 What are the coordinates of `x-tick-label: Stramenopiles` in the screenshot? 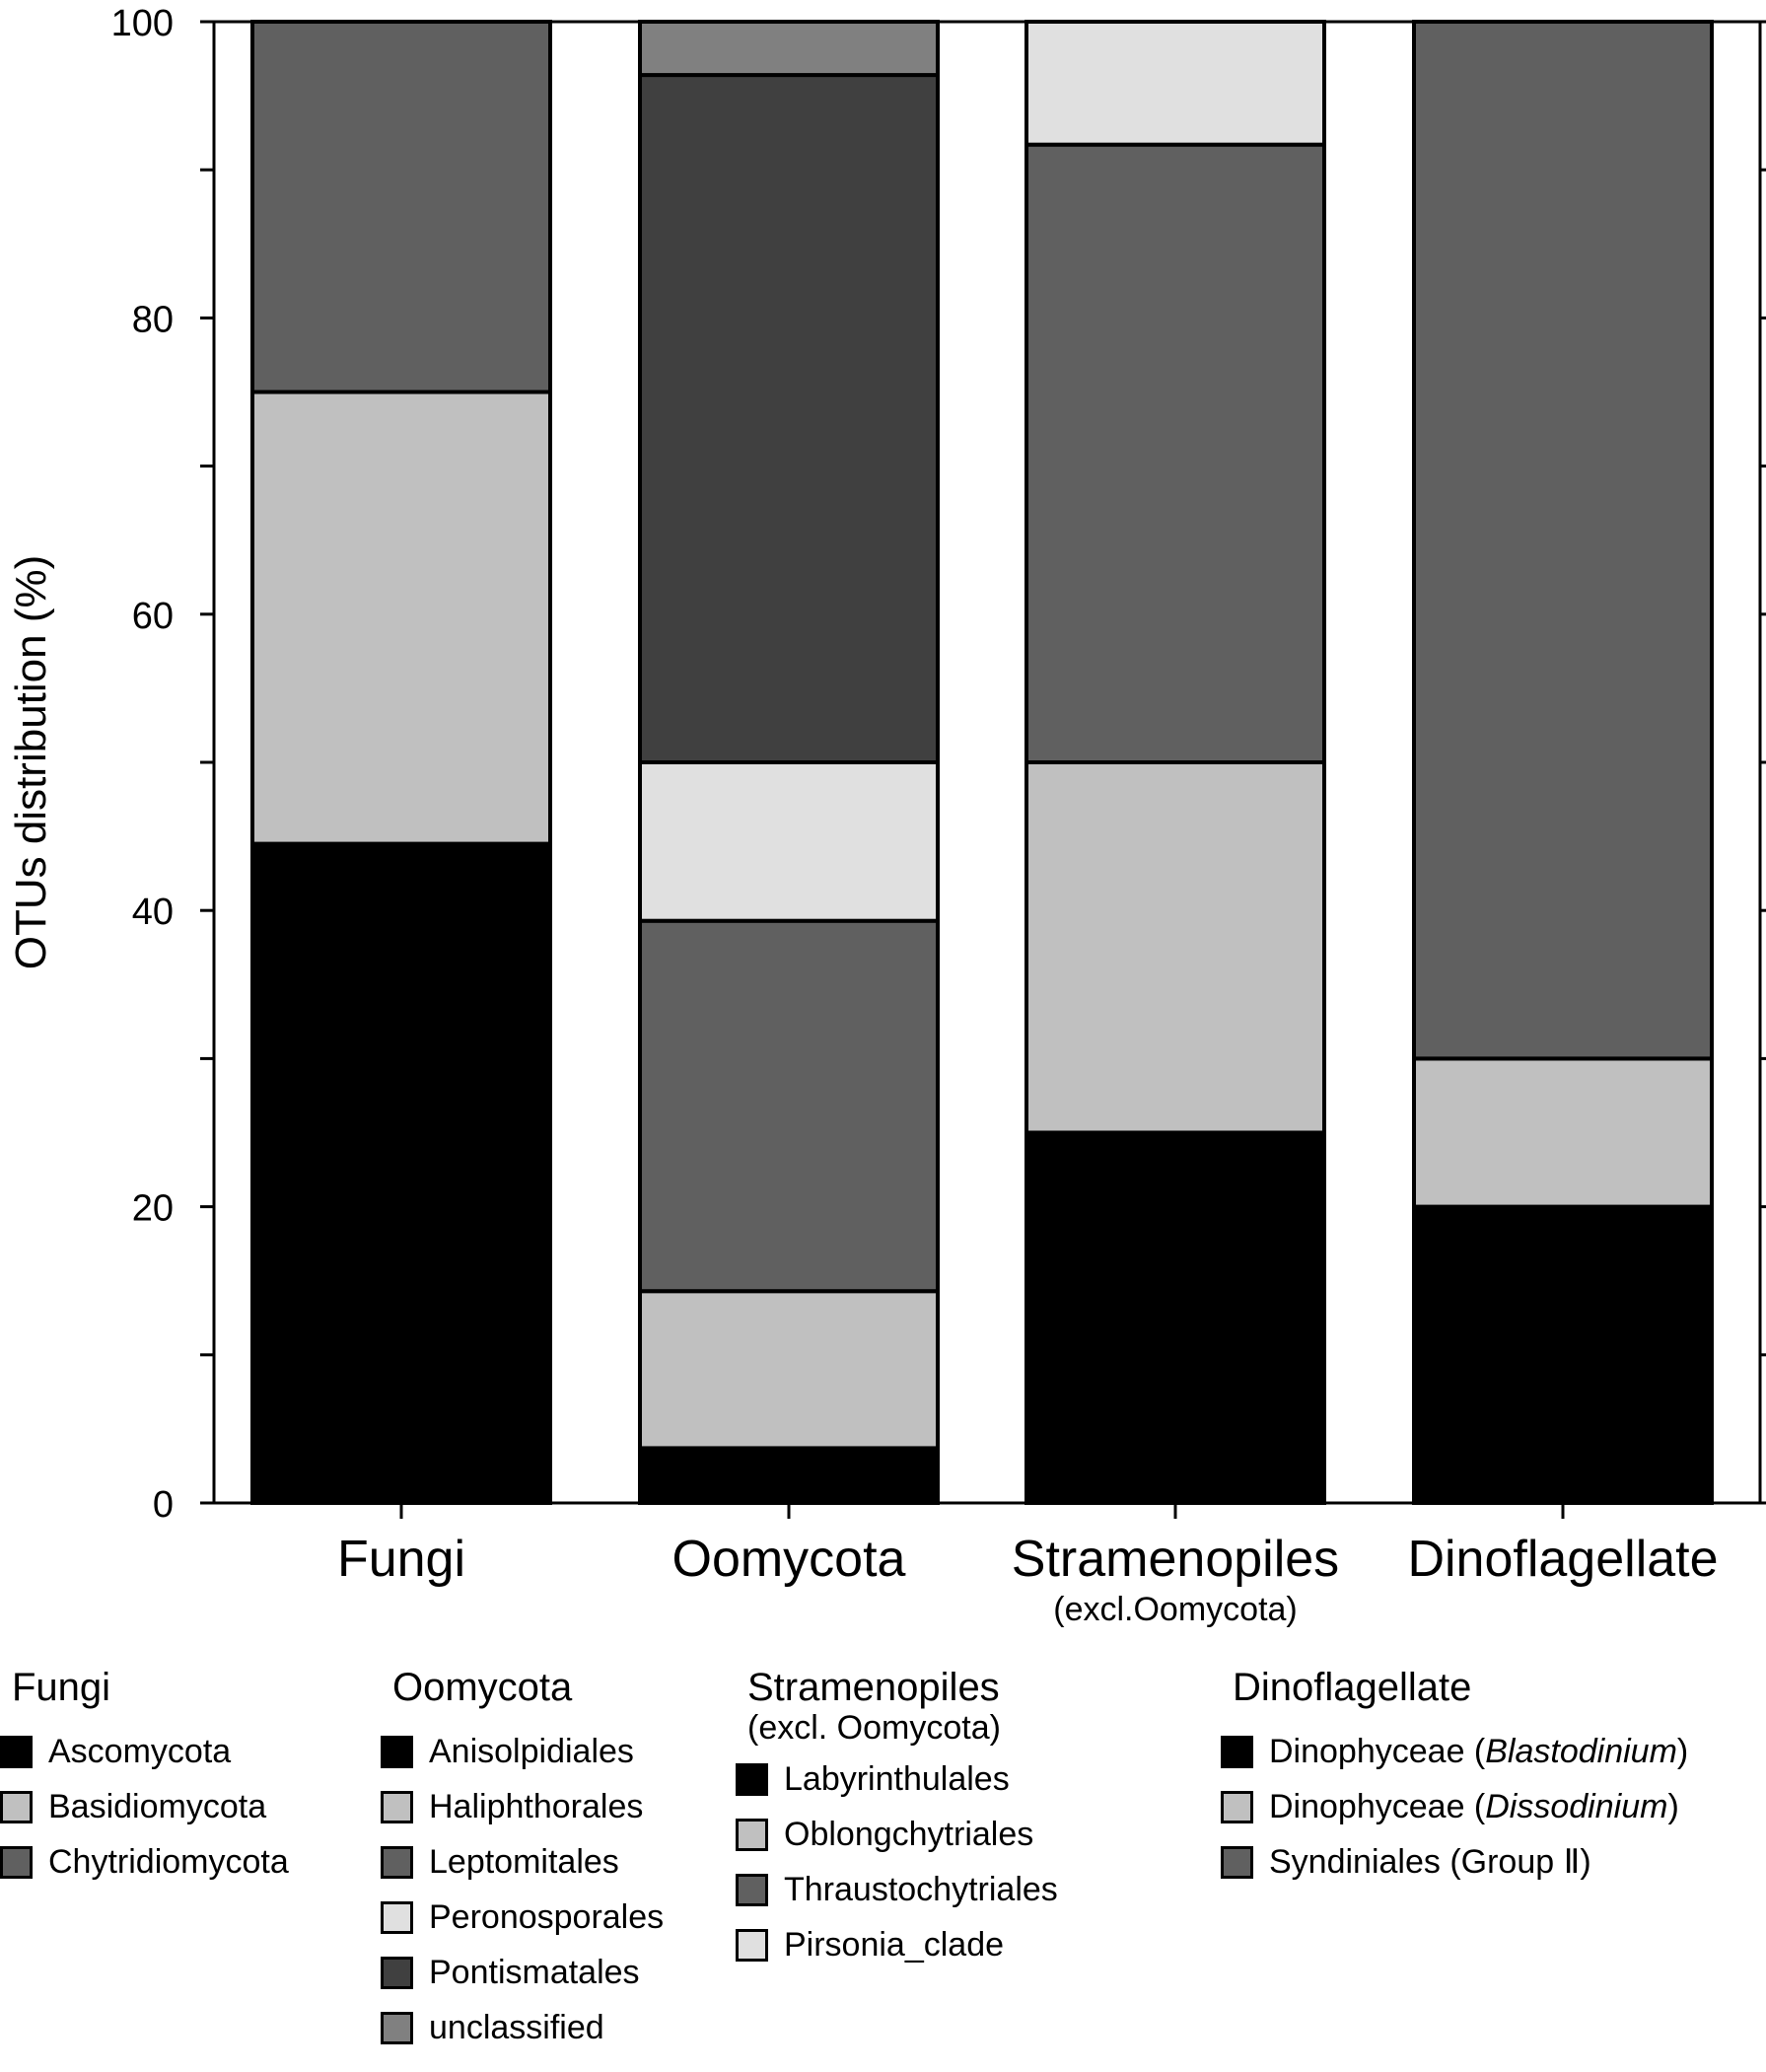 It's located at (1175, 1559).